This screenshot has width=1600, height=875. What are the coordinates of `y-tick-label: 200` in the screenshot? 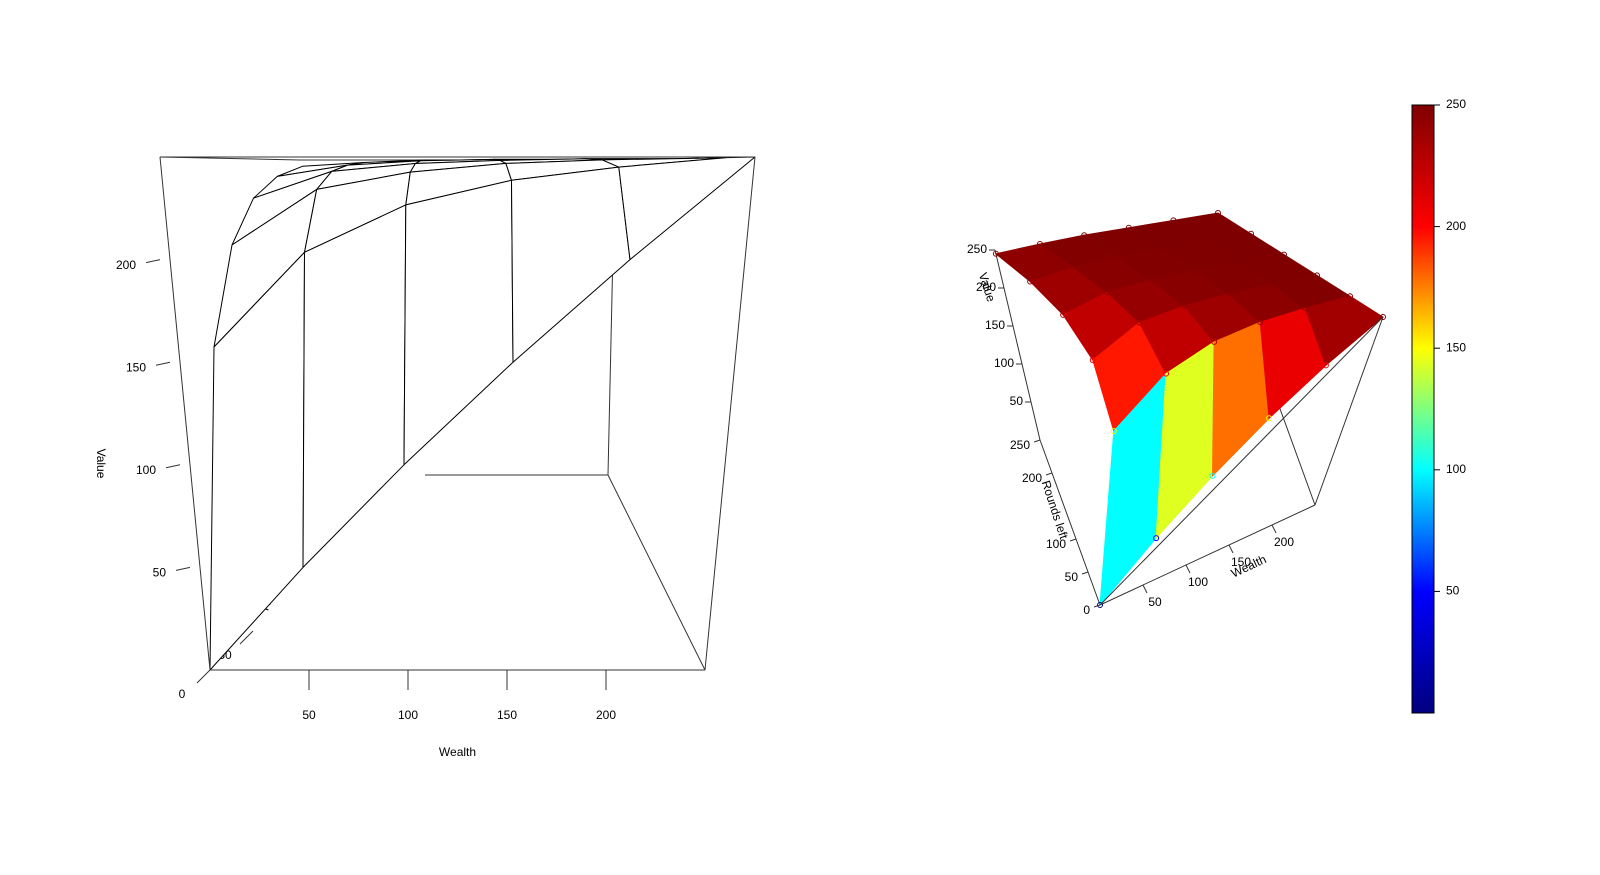 It's located at (1032, 478).